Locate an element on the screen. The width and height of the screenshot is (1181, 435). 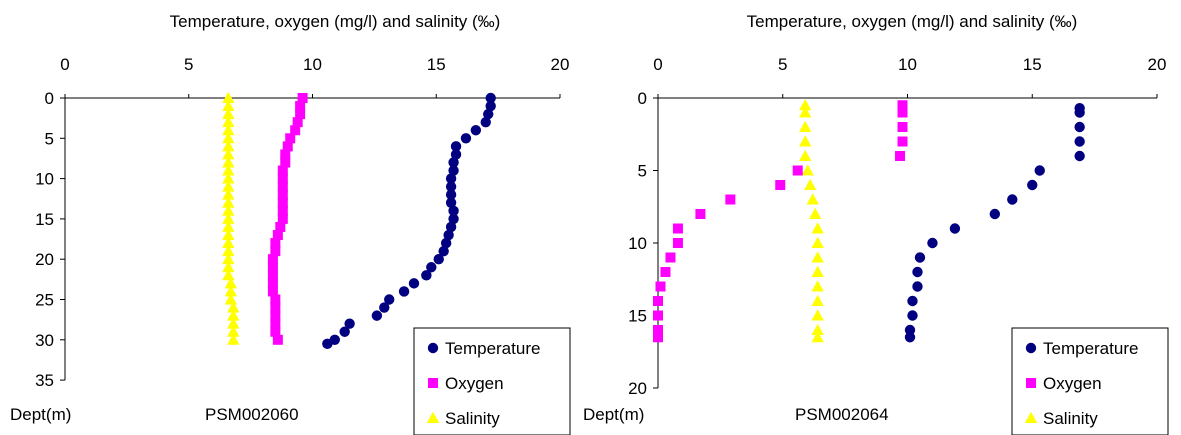
x-tick-label: 10 is located at coordinates (312, 64).